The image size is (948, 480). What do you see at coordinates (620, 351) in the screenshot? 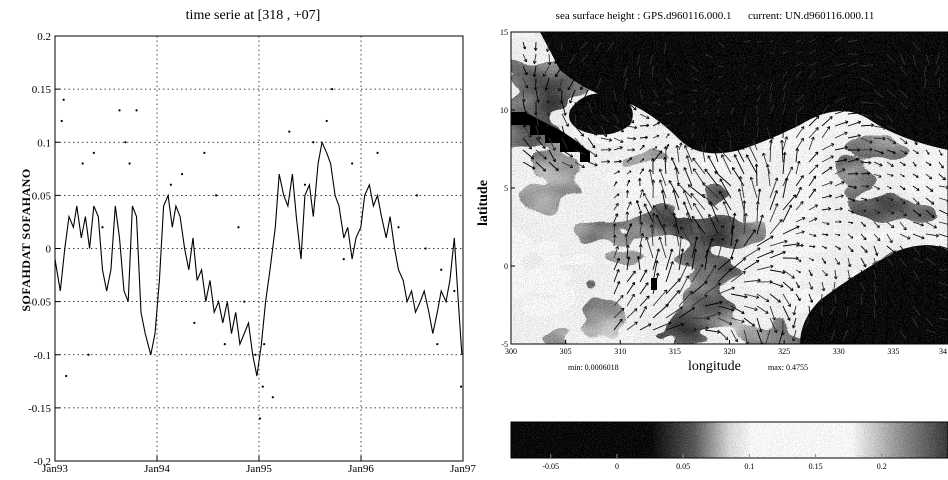
I see `map-x-tick-label: 310` at bounding box center [620, 351].